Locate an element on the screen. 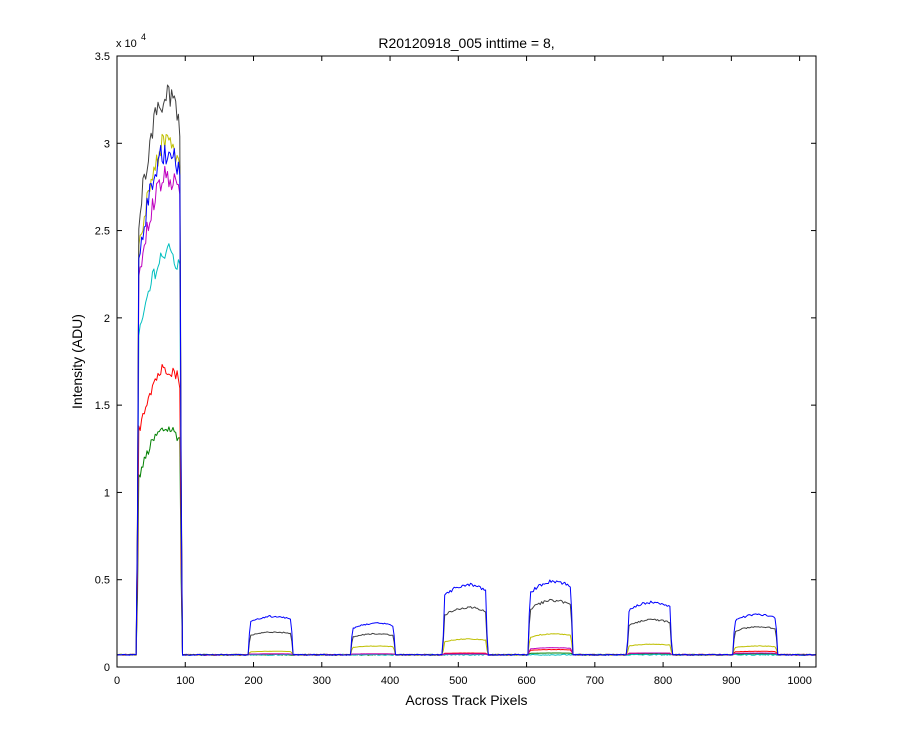  y-tick-label: 2 is located at coordinates (107, 319).